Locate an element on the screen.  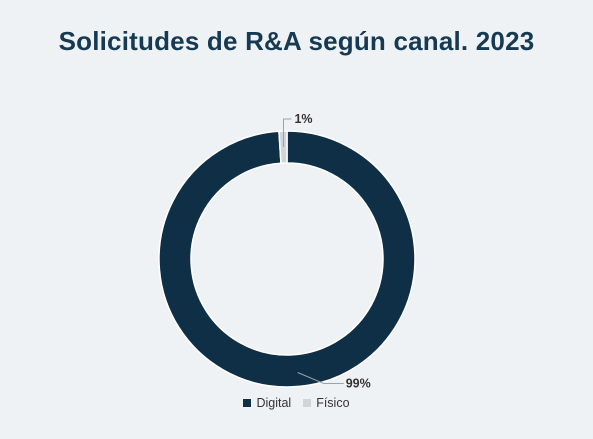
legend-item-digital: Digital is located at coordinates (267, 403).